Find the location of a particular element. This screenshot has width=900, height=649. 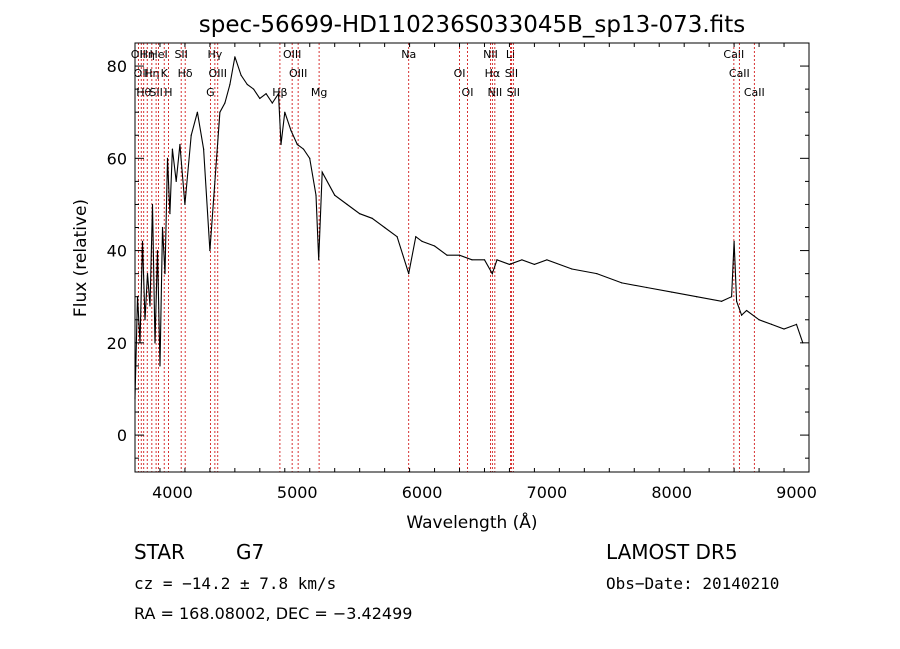

emission-line-label: Na is located at coordinates (408, 54).